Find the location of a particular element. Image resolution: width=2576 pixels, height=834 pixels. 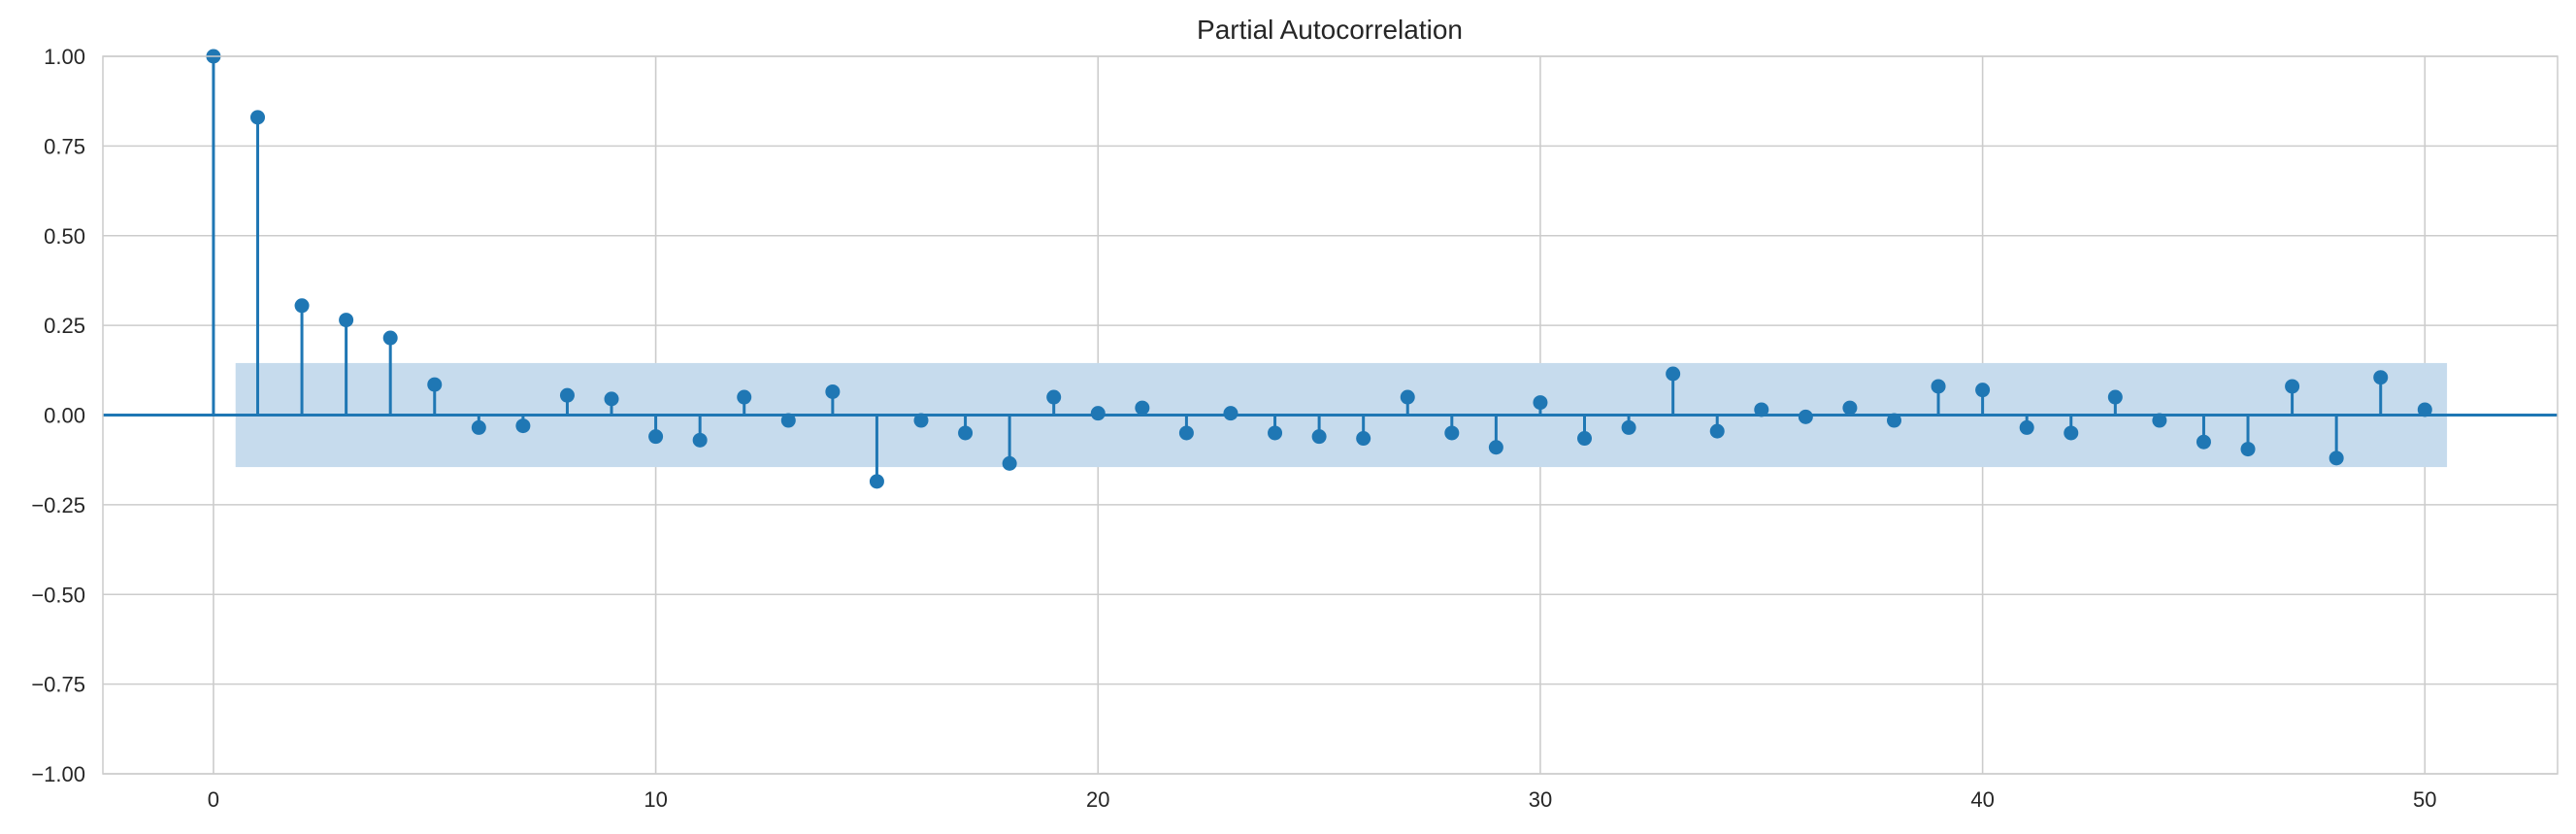

y-tick-label: −0.75 is located at coordinates (58, 685).